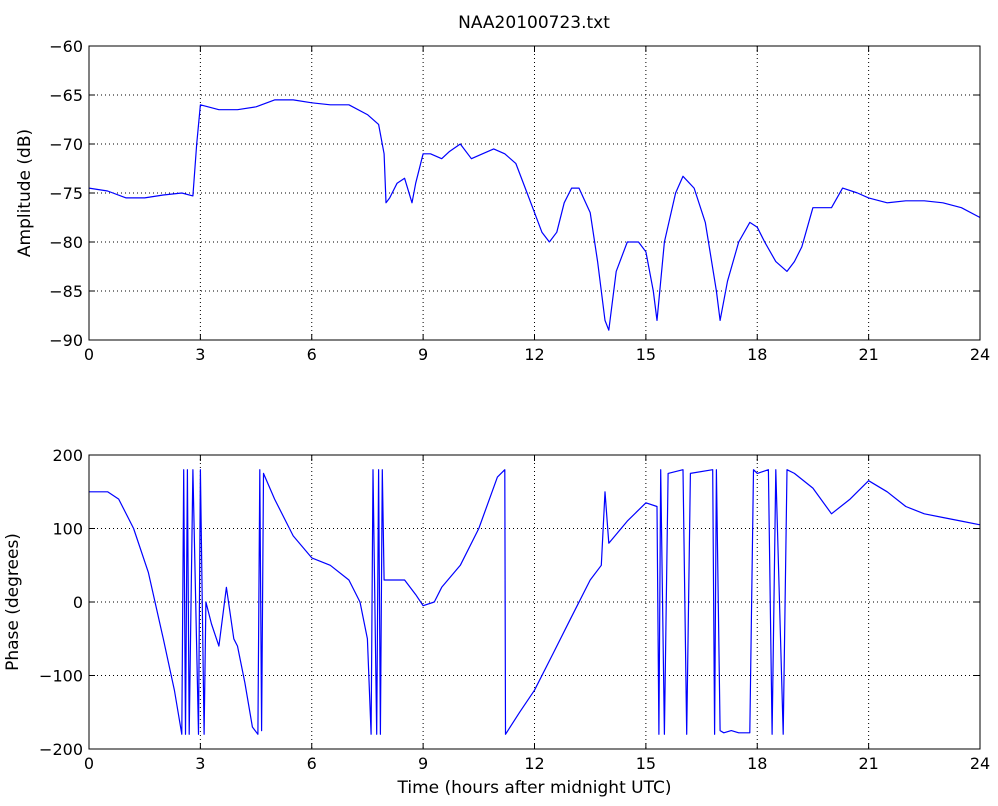 This screenshot has height=806, width=998. Describe the element at coordinates (868, 763) in the screenshot. I see `phase-x-tick-label: 21` at that location.